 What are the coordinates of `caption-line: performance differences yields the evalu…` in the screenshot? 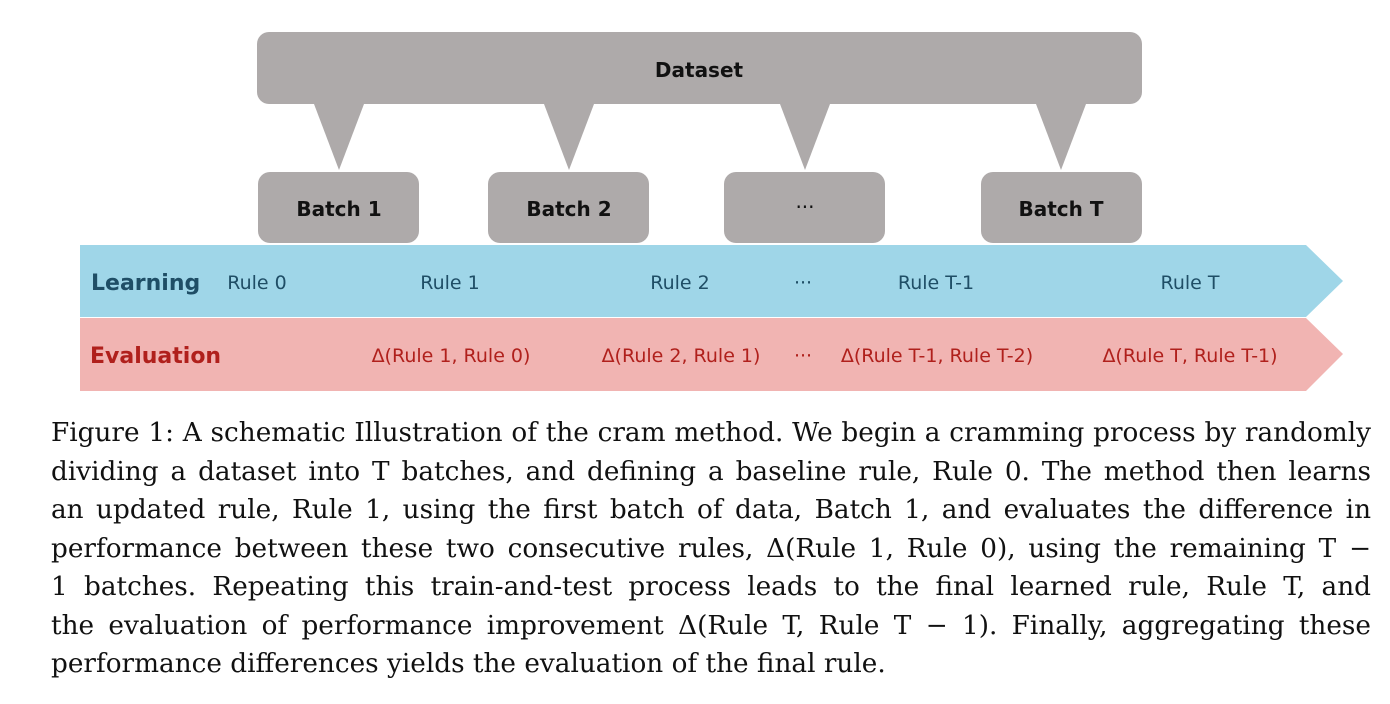 It's located at (468, 664).